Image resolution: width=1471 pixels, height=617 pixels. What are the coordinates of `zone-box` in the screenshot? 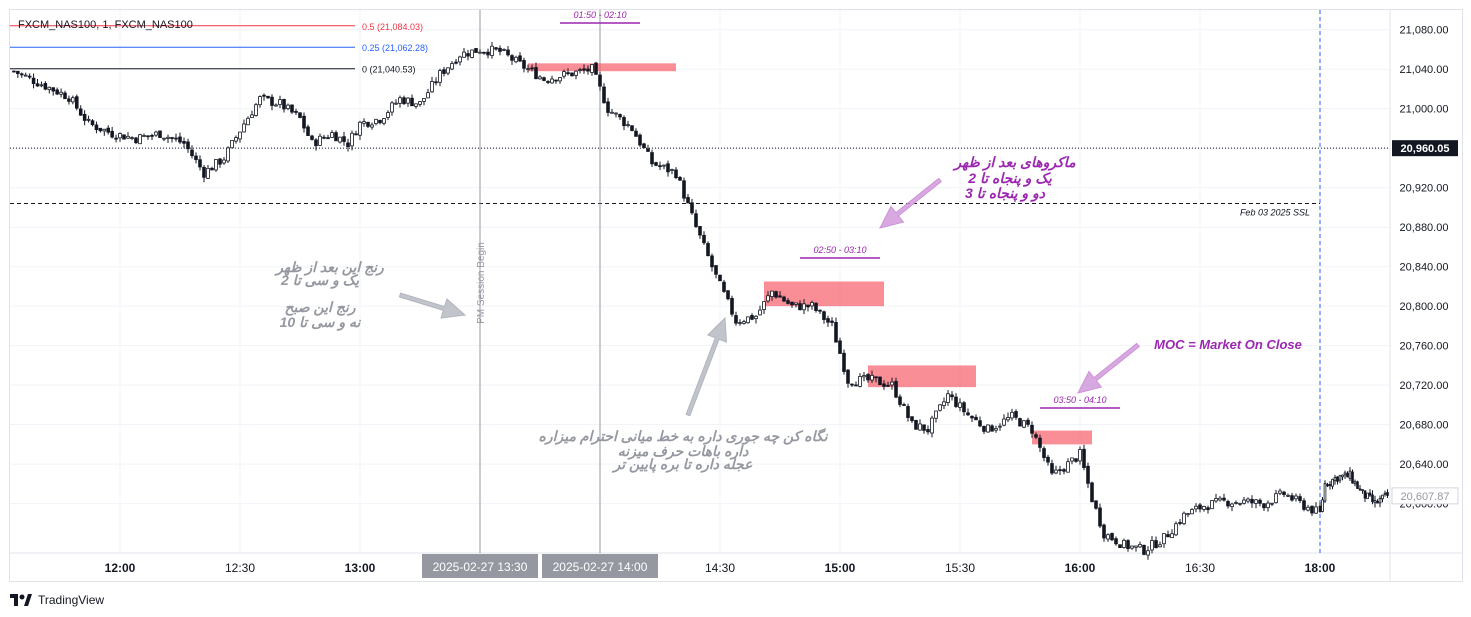 It's located at (824, 294).